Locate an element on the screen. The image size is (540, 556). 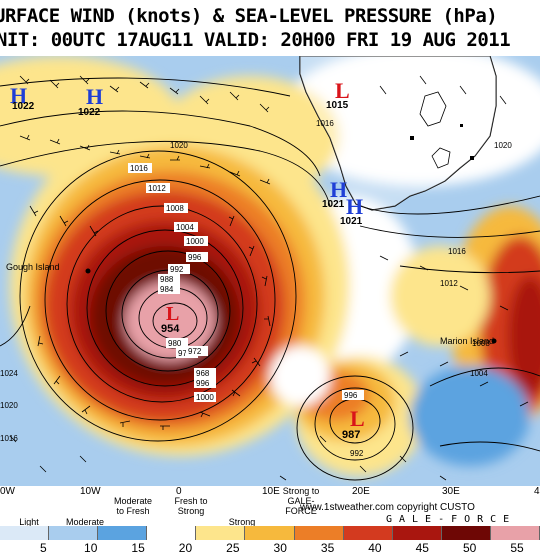
lon-label: 10E is located at coordinates (271, 491).